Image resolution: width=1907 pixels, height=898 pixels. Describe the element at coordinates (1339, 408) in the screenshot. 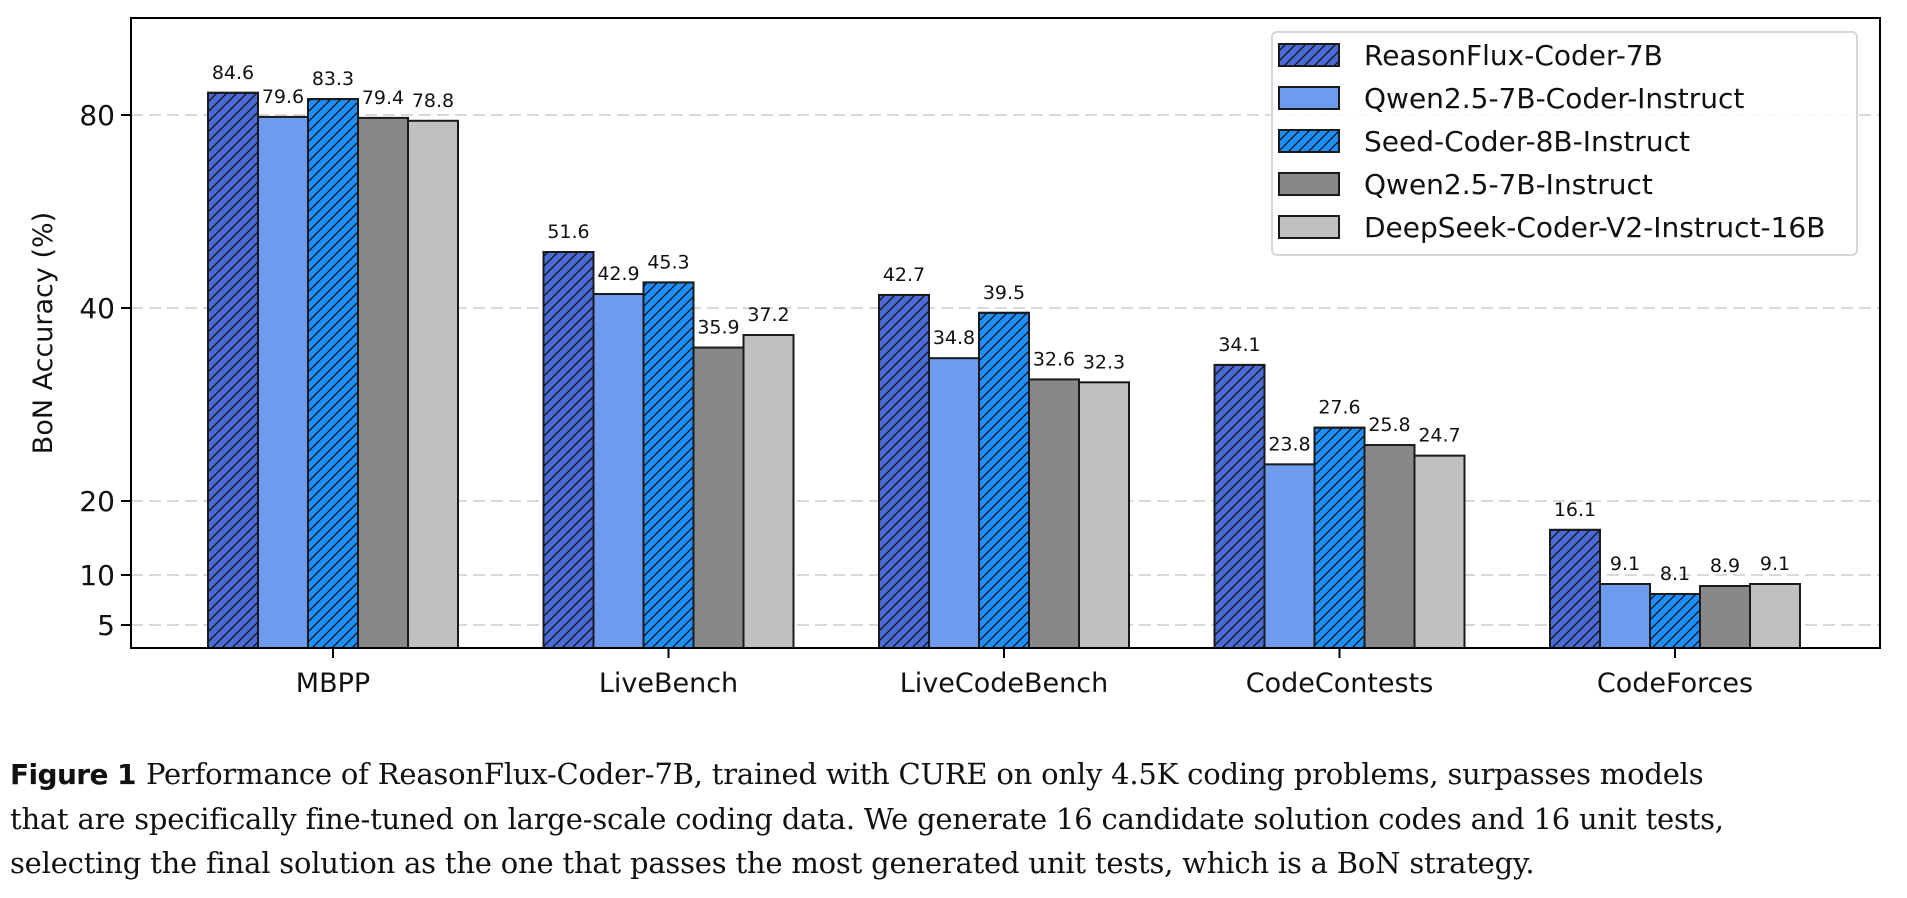

I see `bar-value-label: 27.6` at that location.